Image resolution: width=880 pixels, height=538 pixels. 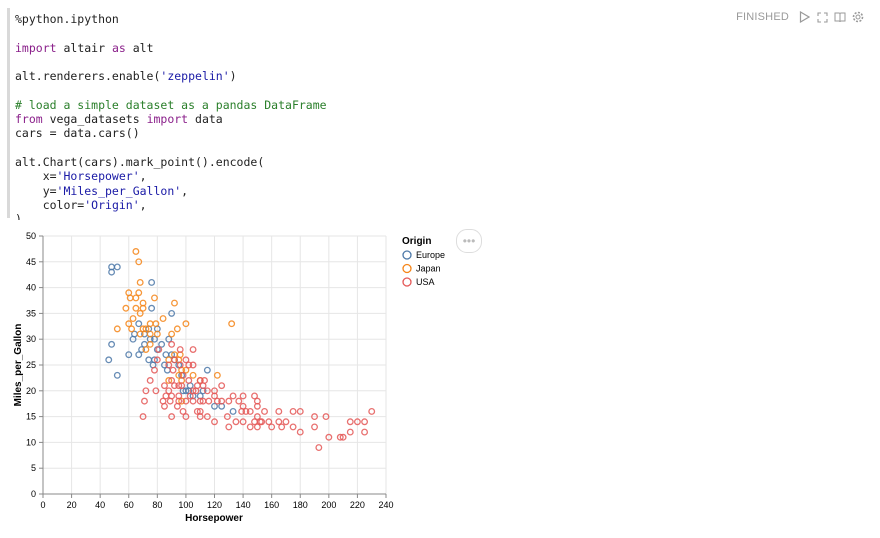 I want to click on y-tick-label: 5, so click(x=33, y=468).